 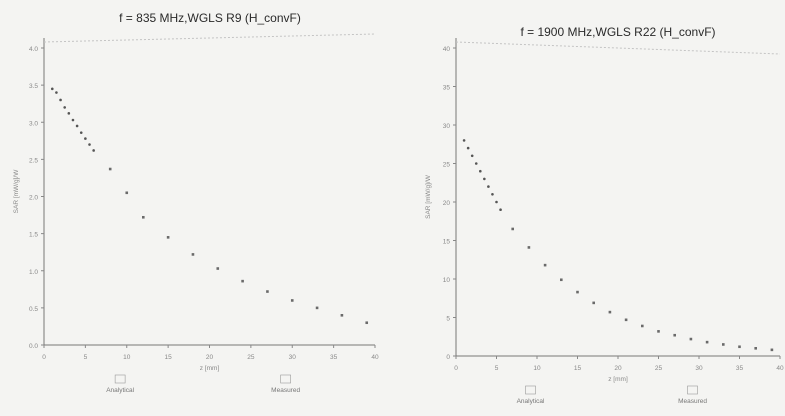 What do you see at coordinates (33, 309) in the screenshot?
I see `y-tick-label: 0.5` at bounding box center [33, 309].